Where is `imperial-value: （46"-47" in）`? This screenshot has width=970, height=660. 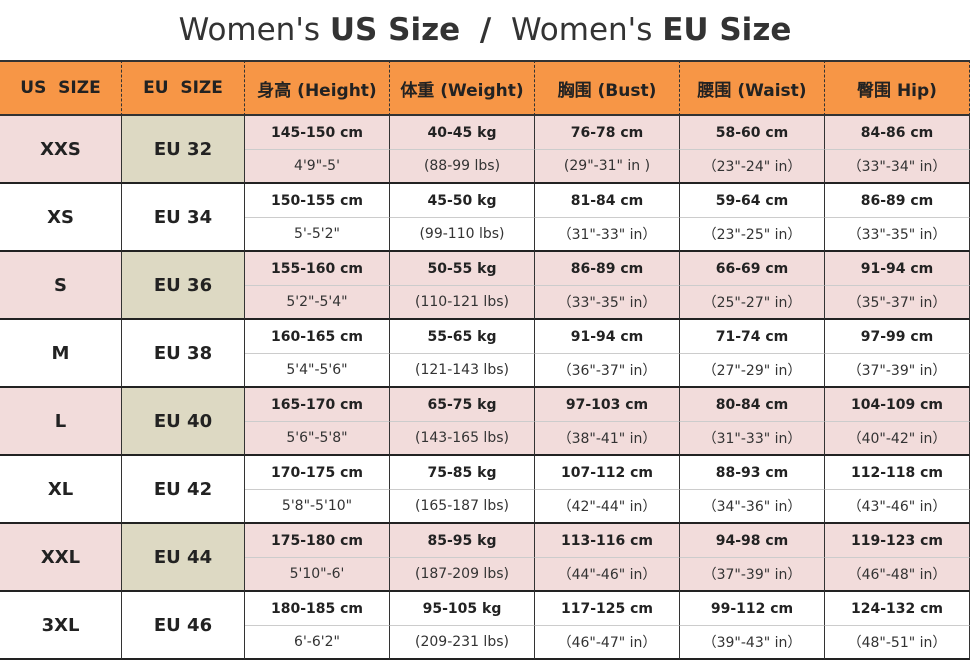 imperial-value: （46"-47" in） is located at coordinates (607, 643).